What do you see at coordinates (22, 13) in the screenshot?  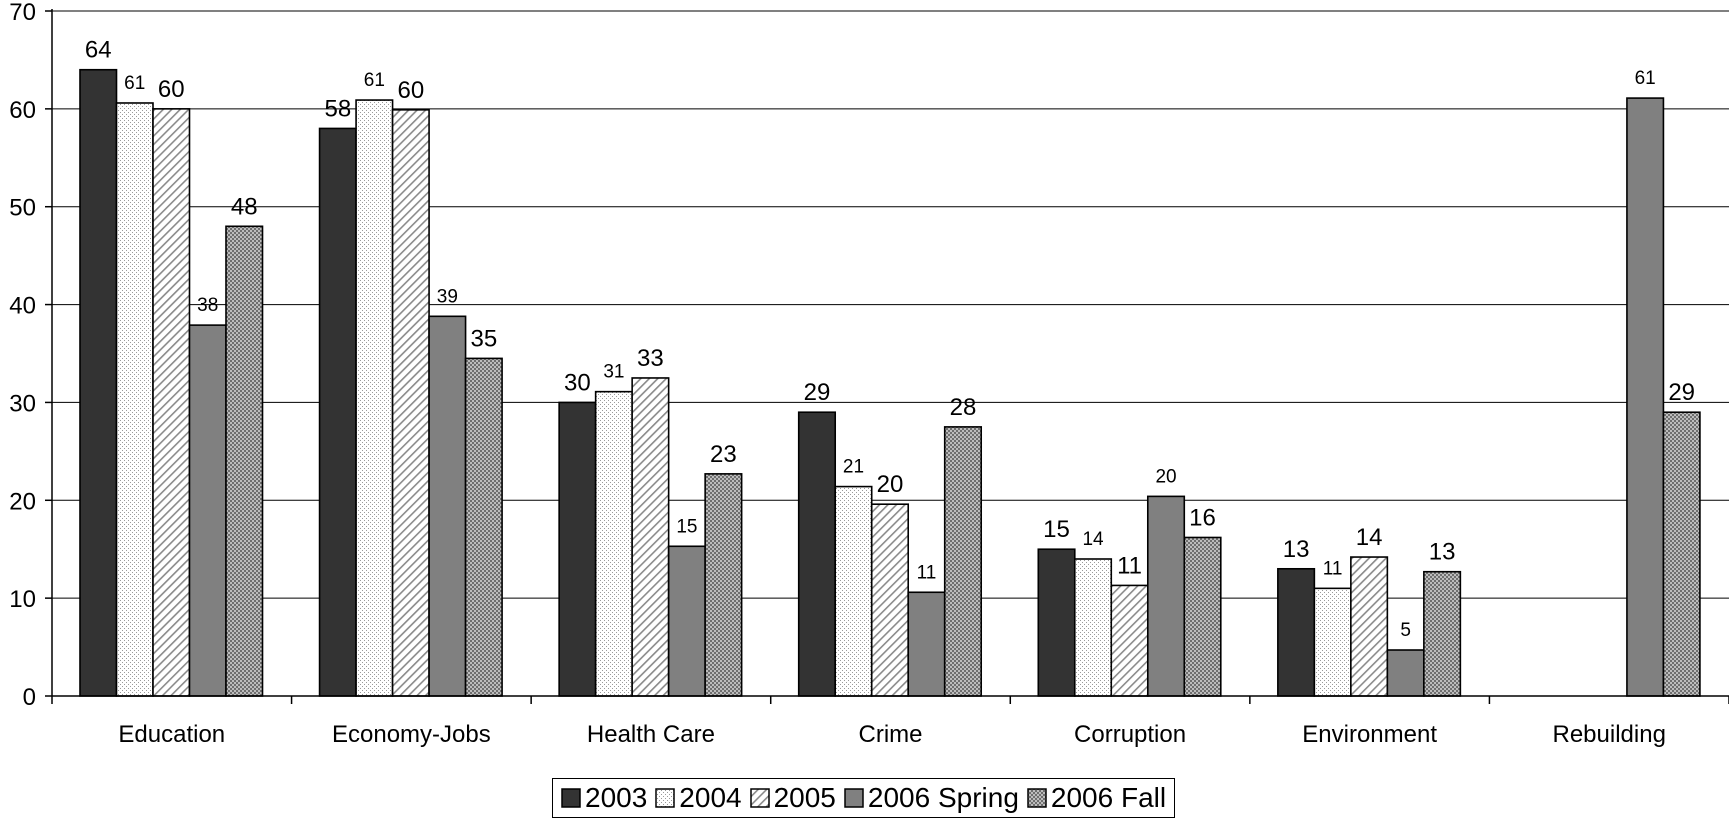 I see `y-tick-label: 70` at bounding box center [22, 13].